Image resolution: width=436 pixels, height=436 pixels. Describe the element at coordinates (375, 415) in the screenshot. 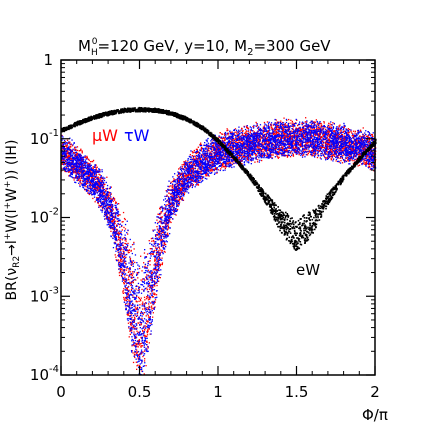

I see `x-axis-label: Φ/π` at that location.